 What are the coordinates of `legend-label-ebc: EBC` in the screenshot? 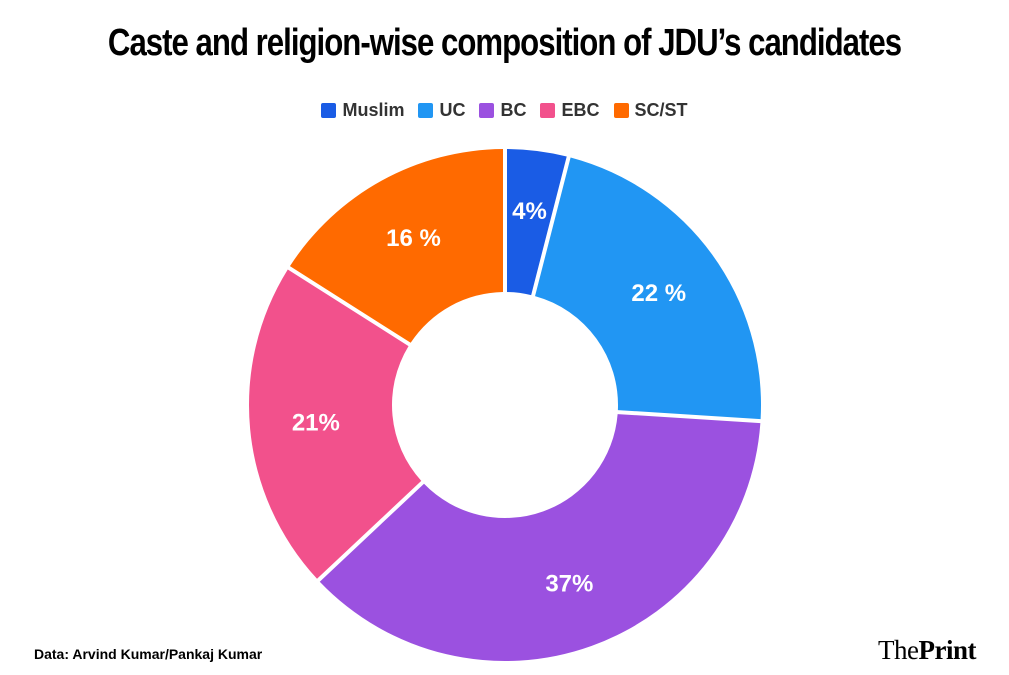 It's located at (580, 110).